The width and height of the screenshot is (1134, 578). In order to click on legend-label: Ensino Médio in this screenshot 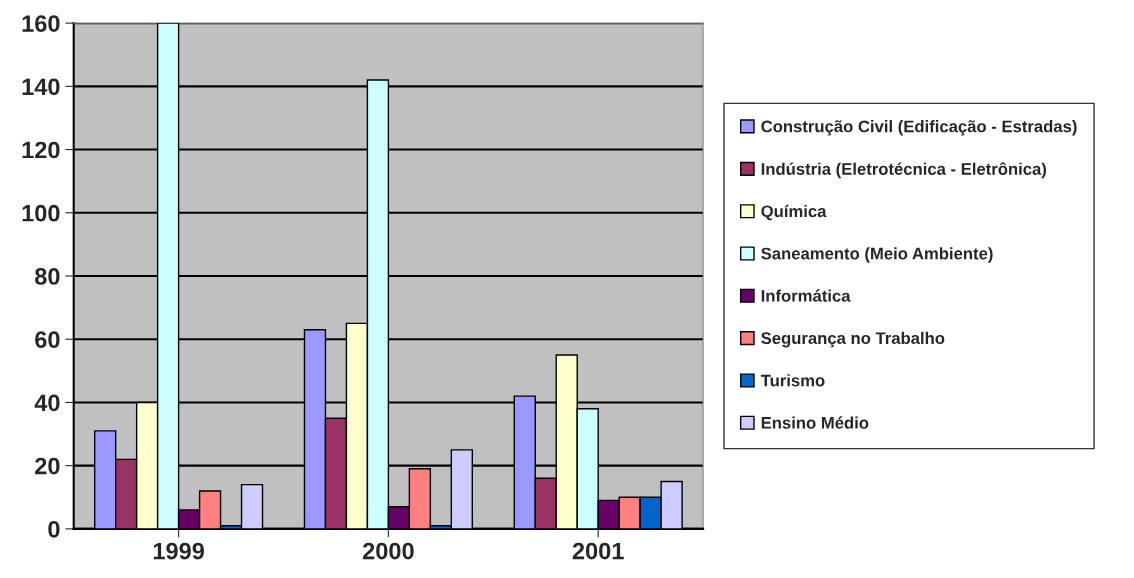, I will do `click(815, 422)`.